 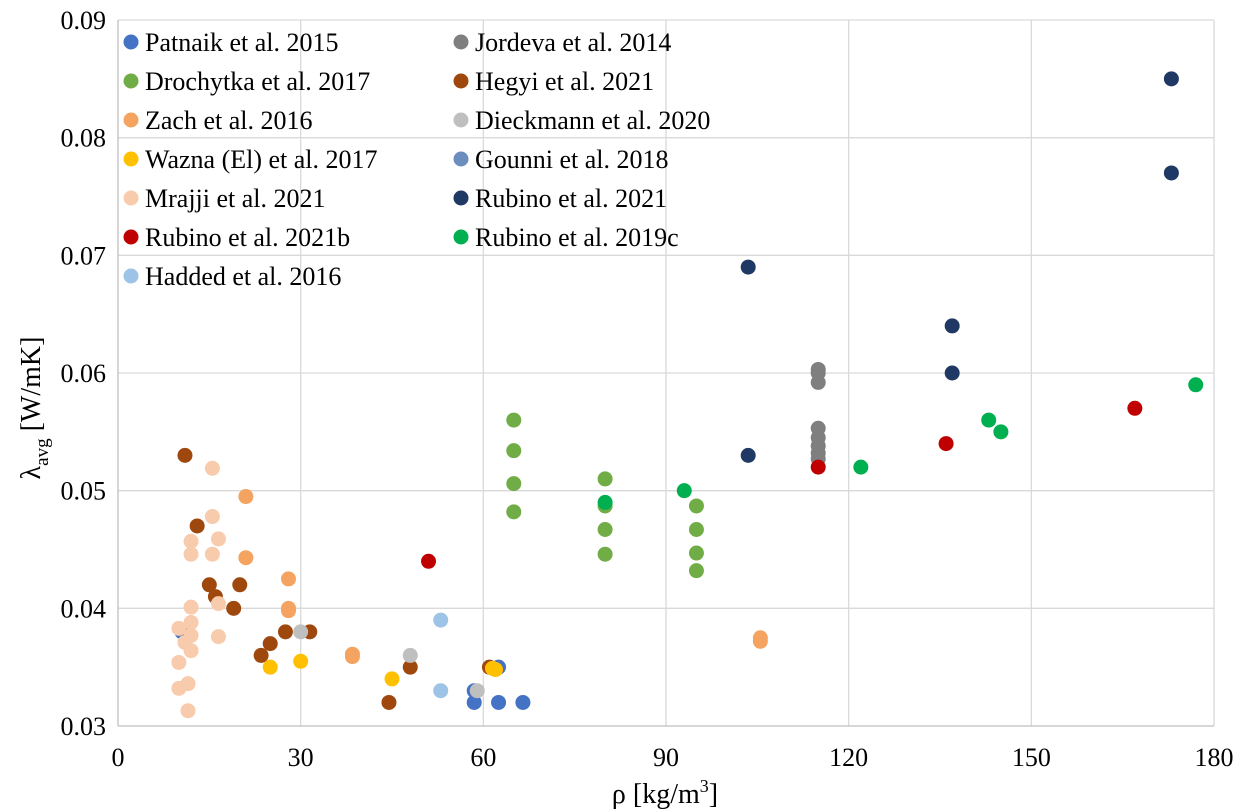 What do you see at coordinates (261, 159) in the screenshot?
I see `legend-label: Wazna (El) et al. 2017` at bounding box center [261, 159].